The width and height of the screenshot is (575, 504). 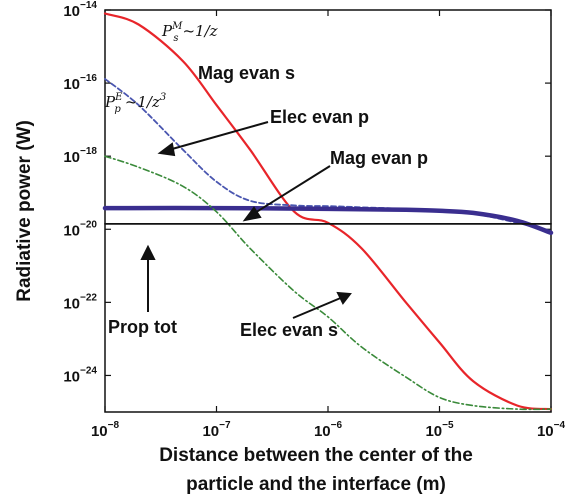 I want to click on label-mag-evan-s: Mag evan s, so click(x=246, y=73).